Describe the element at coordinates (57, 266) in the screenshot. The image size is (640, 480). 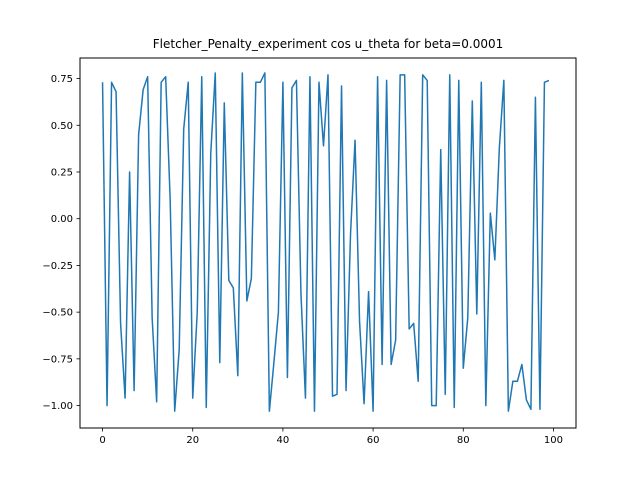
I see `y-tick-label: −0.25` at that location.